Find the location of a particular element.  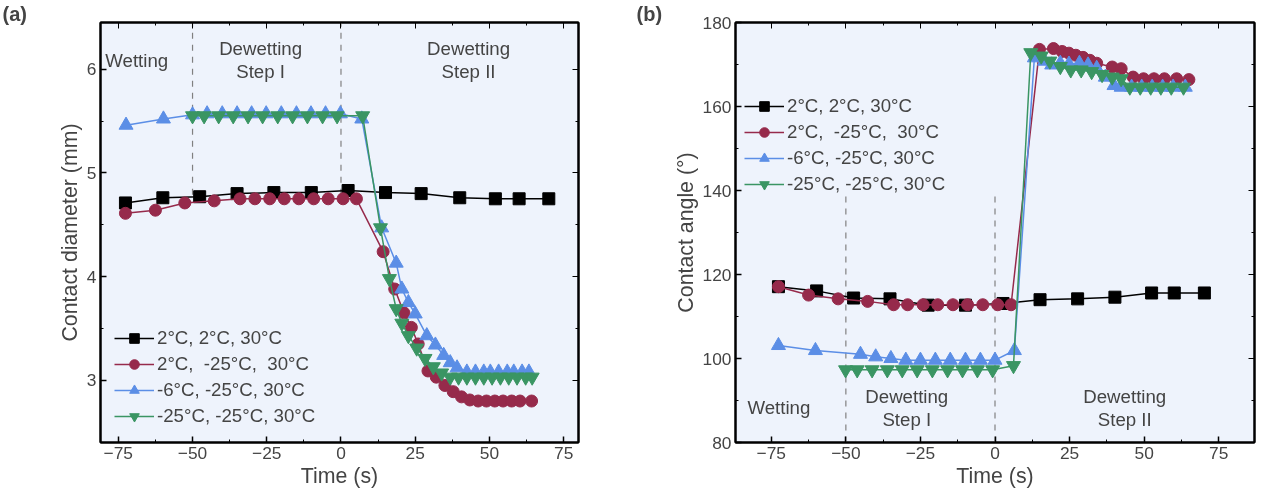

y-tick-label: 140 is located at coordinates (717, 190).